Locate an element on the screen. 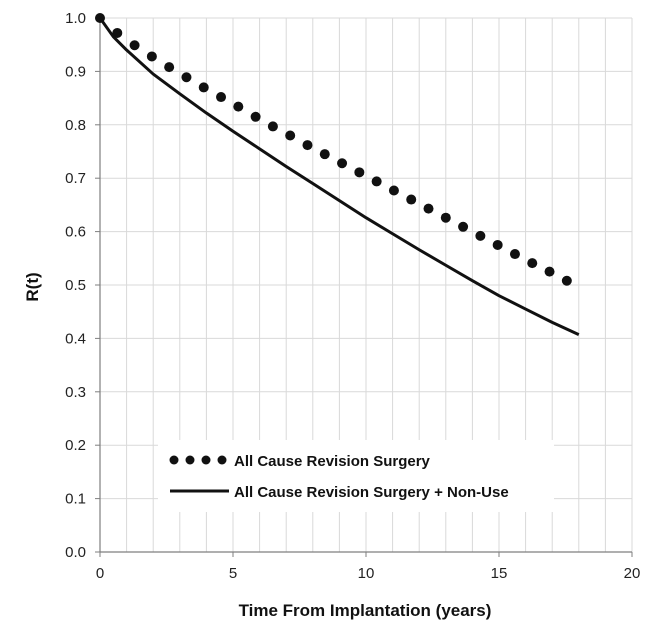 Image resolution: width=654 pixels, height=628 pixels. y-tick-label: 0.4 is located at coordinates (75, 338).